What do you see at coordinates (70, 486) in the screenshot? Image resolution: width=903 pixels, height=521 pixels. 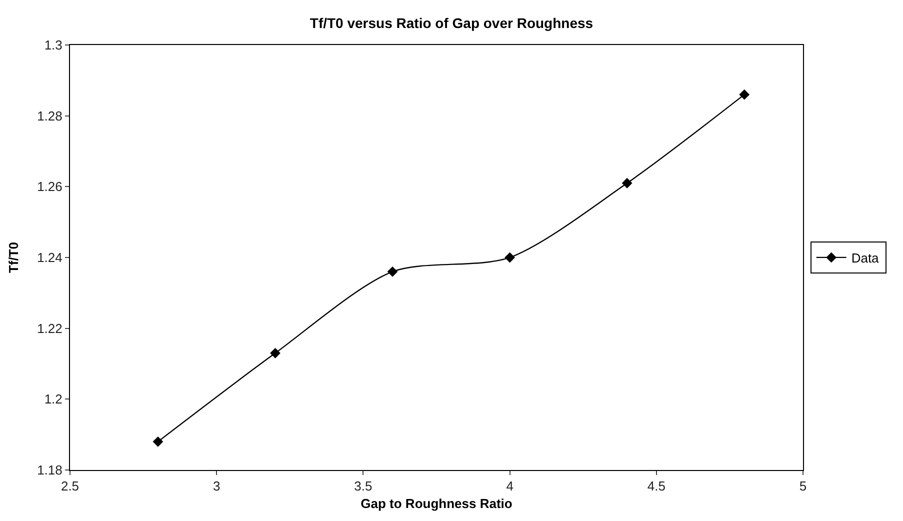 I see `x-tick-label: 2.5` at bounding box center [70, 486].